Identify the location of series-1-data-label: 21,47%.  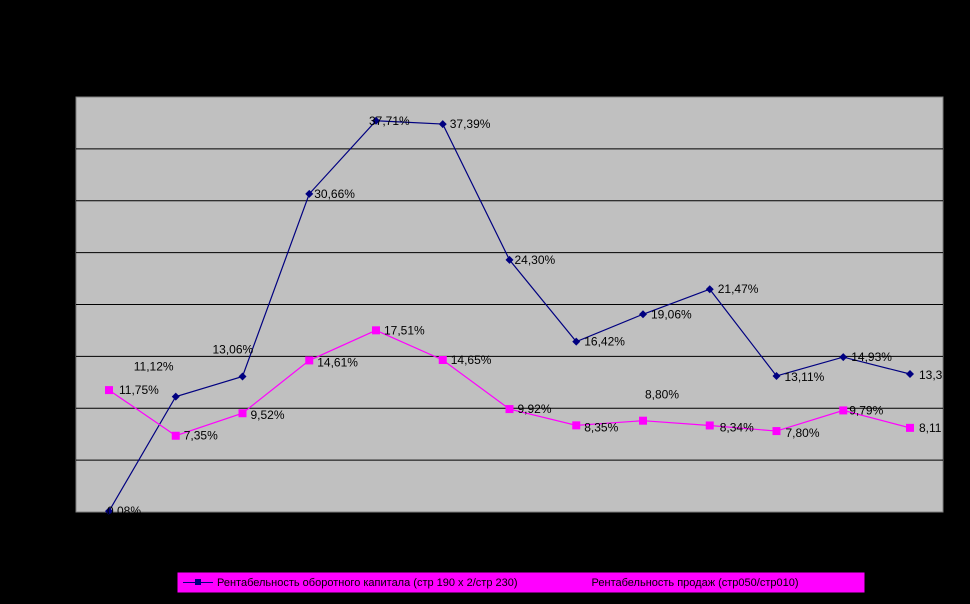
(738, 289).